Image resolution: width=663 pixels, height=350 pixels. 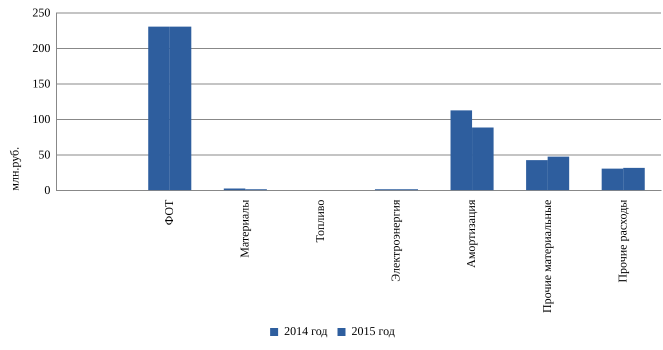 I want to click on x-tick-label: Топливо, so click(x=320, y=221).